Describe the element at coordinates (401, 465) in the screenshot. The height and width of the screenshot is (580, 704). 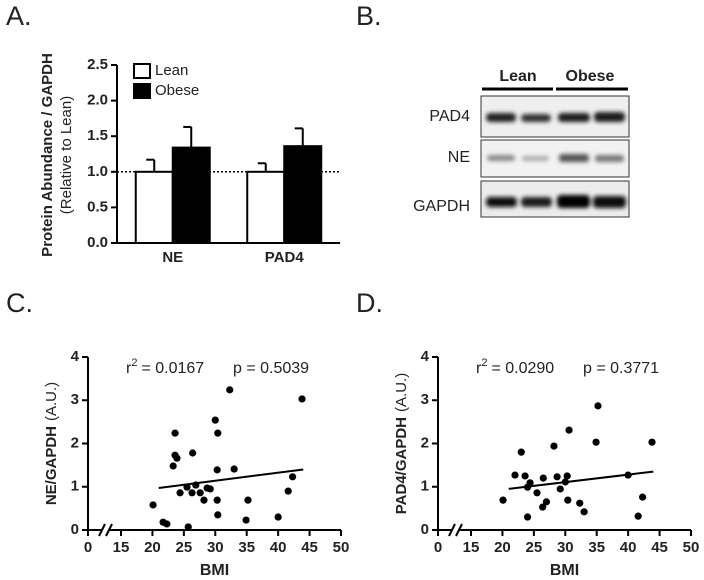
I see `y-axis-title-main: PAD4/GAPDH` at that location.